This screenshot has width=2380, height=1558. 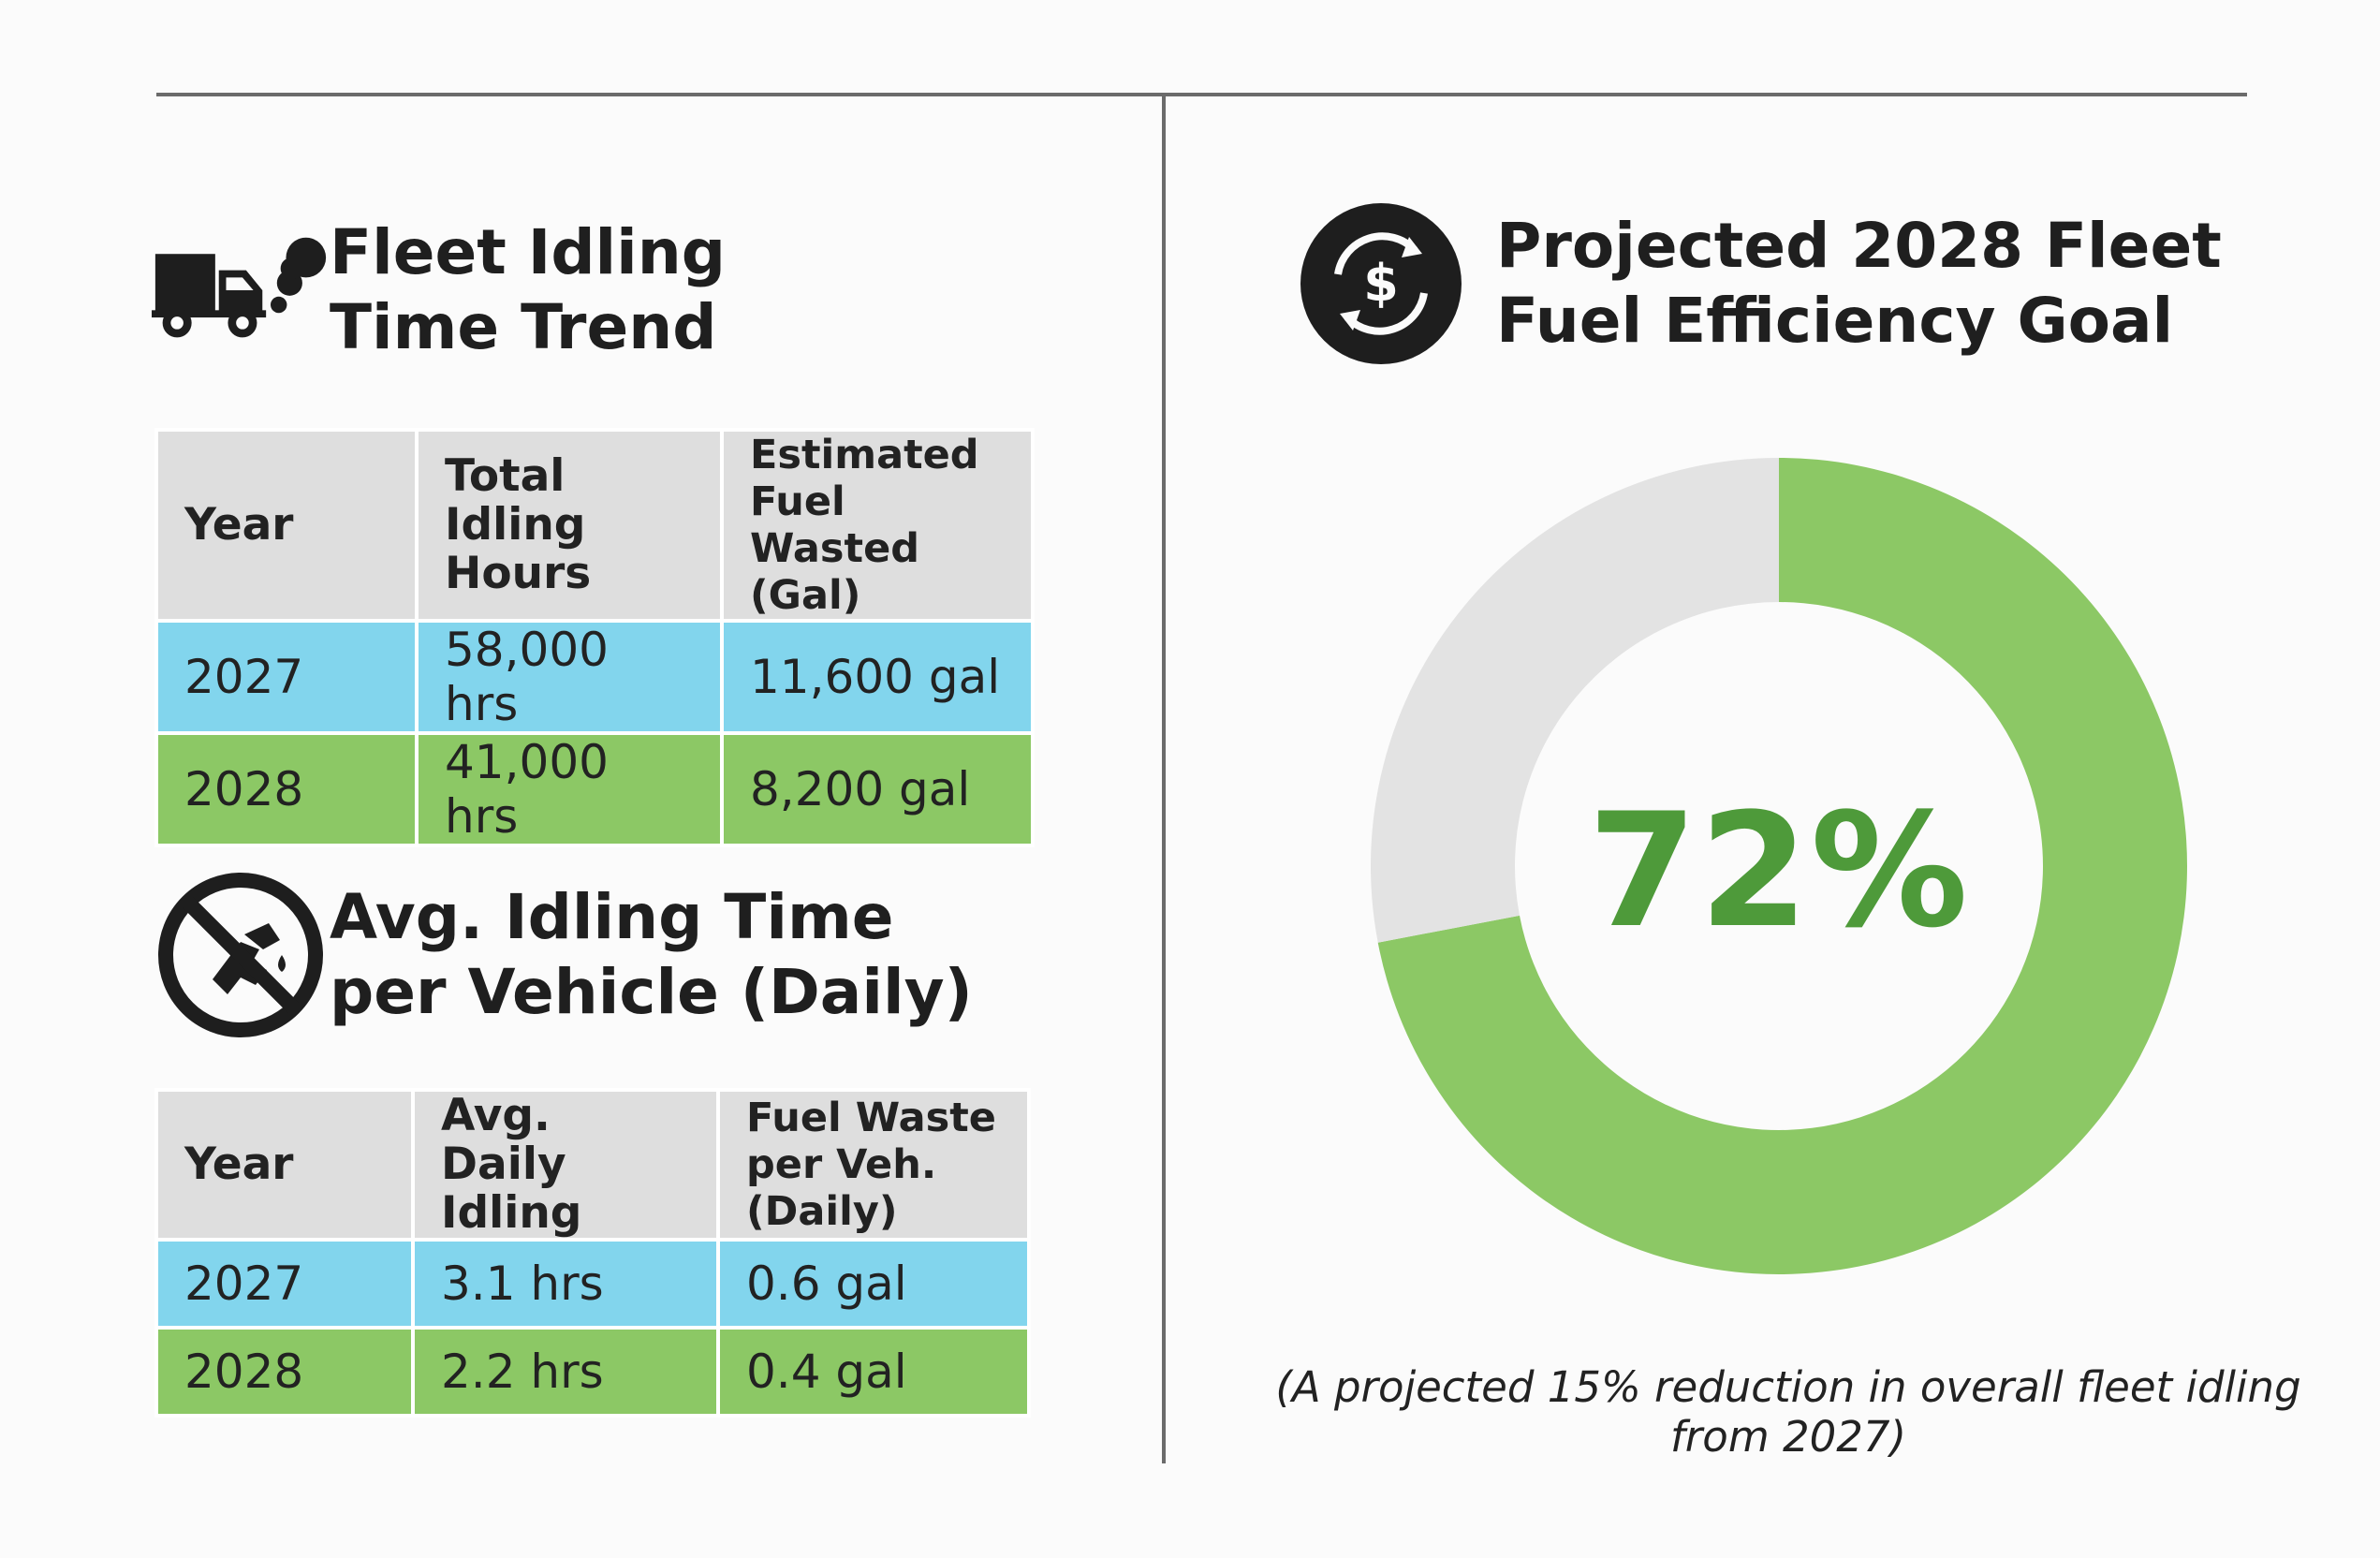 I want to click on vehicle-title-line1: Avg. Idling Time, so click(x=612, y=917).